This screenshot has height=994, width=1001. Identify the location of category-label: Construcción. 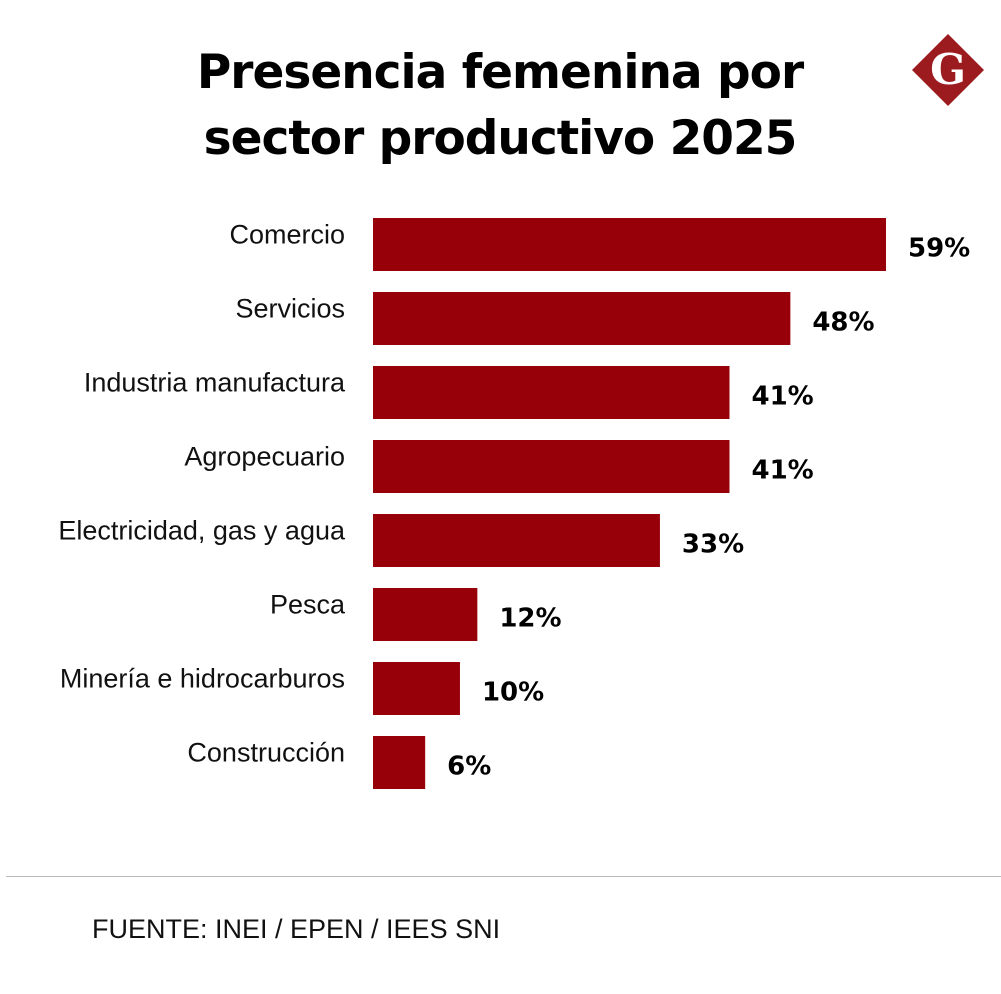
(266, 753).